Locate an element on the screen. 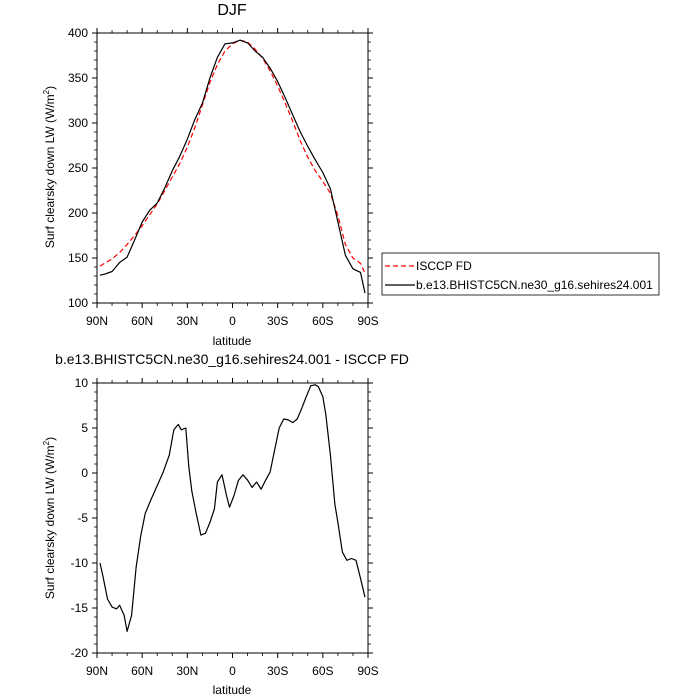  legend-box is located at coordinates (520, 274).